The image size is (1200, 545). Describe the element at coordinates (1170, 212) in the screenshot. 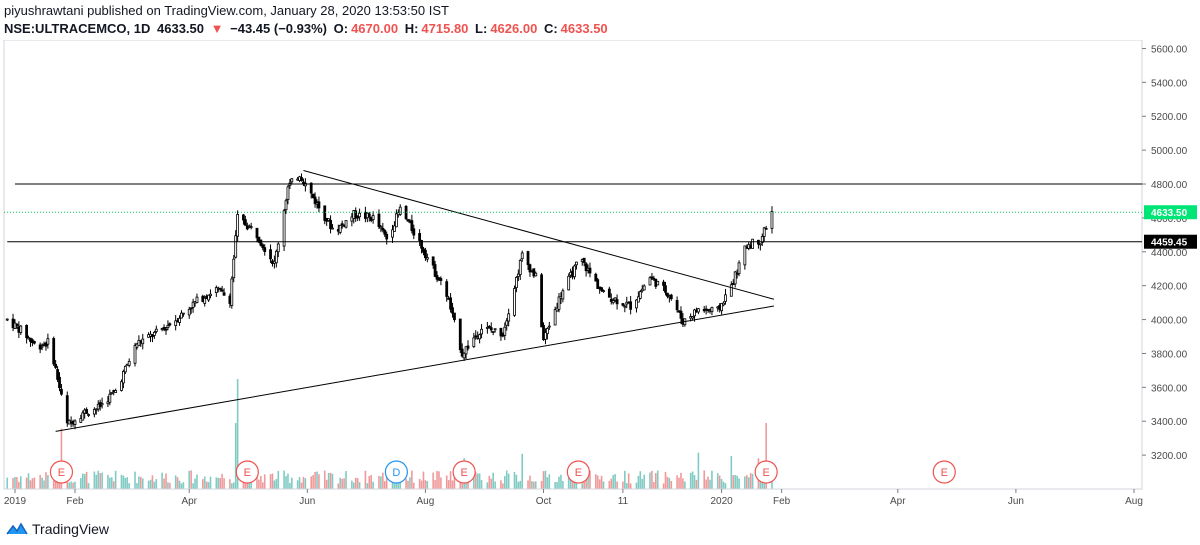

I see `last-price-badge` at that location.